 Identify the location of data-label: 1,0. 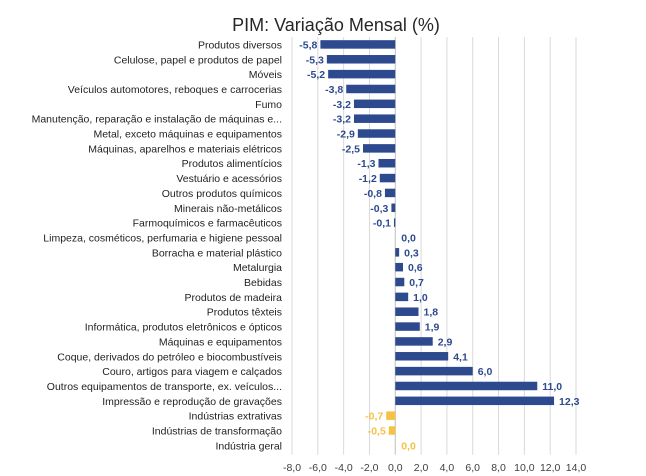
(420, 298).